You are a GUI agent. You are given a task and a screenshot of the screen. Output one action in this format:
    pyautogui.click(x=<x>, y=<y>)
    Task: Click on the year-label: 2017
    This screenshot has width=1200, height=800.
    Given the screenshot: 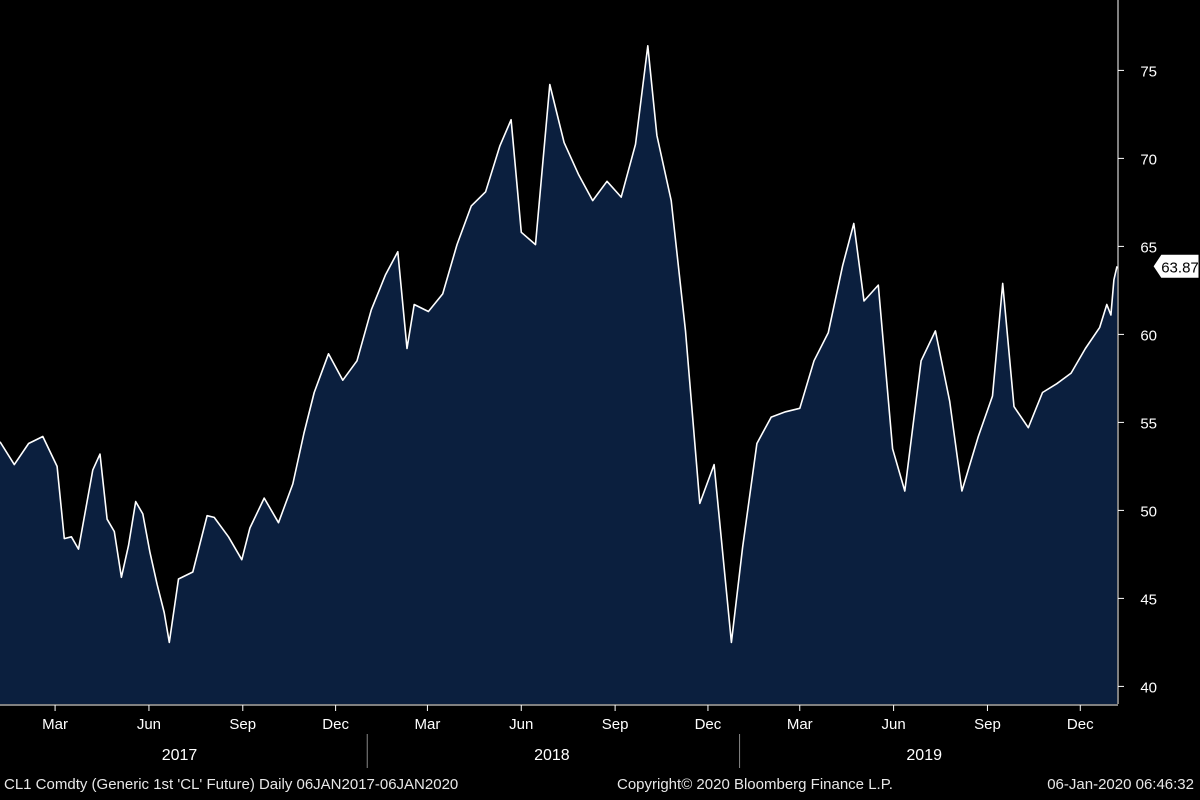 What is the action you would take?
    pyautogui.click(x=180, y=755)
    